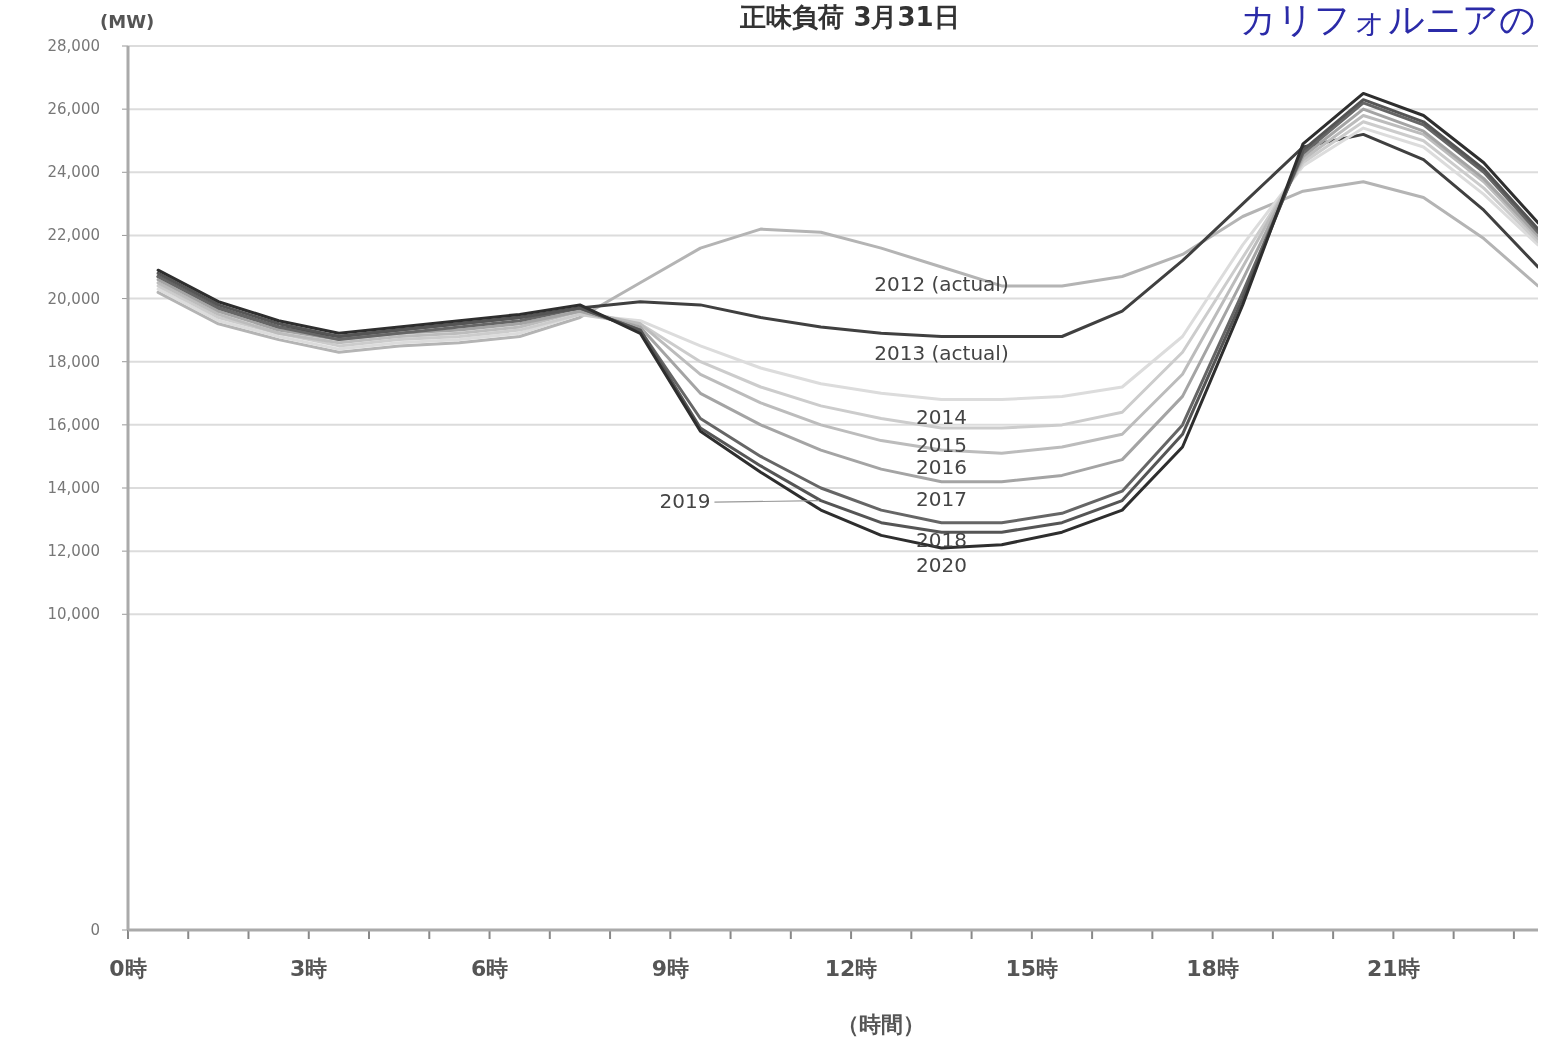 This screenshot has height=1040, width=1544. Describe the element at coordinates (685, 501) in the screenshot. I see `text: 2019` at that location.